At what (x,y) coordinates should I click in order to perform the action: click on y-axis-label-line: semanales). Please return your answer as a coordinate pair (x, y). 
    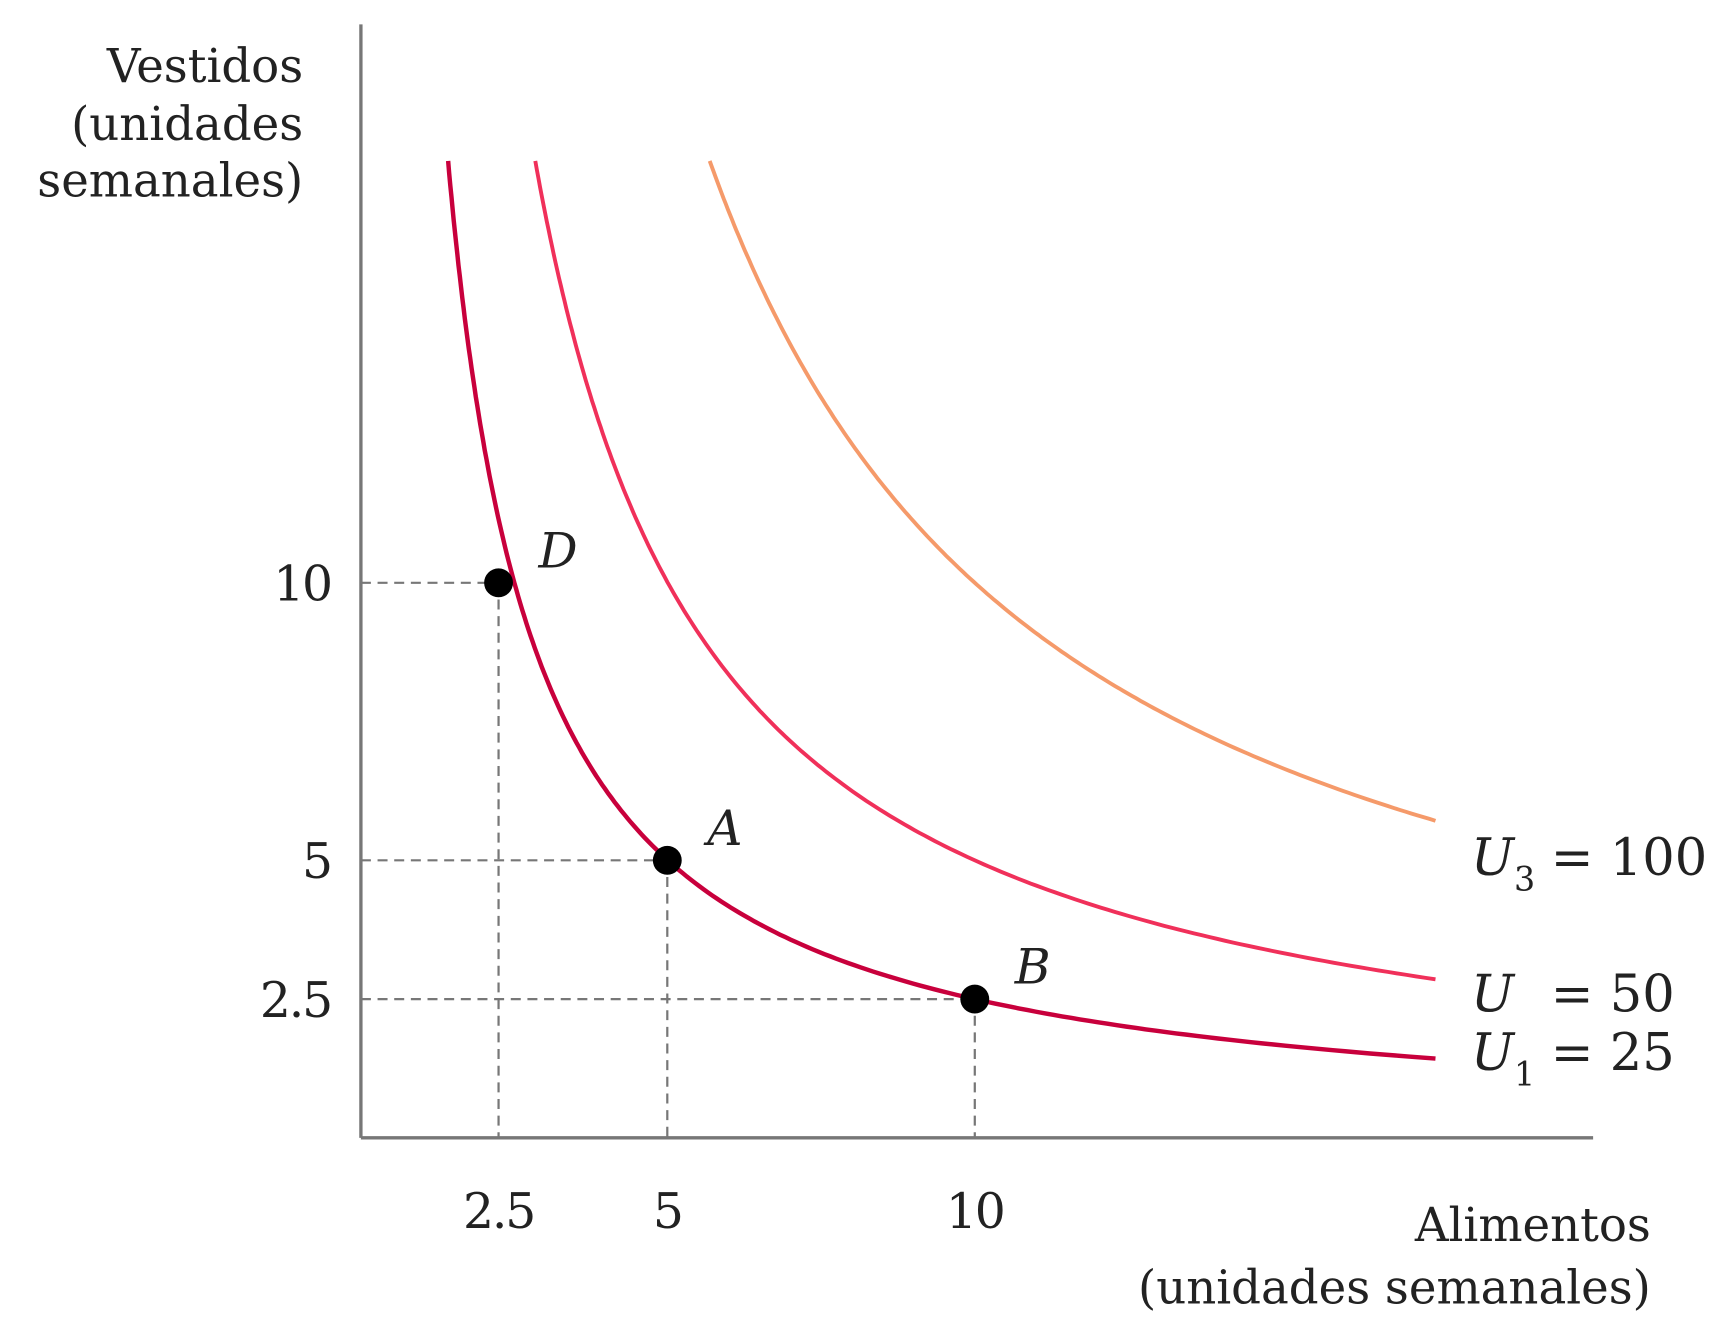
    Looking at the image, I should click on (170, 180).